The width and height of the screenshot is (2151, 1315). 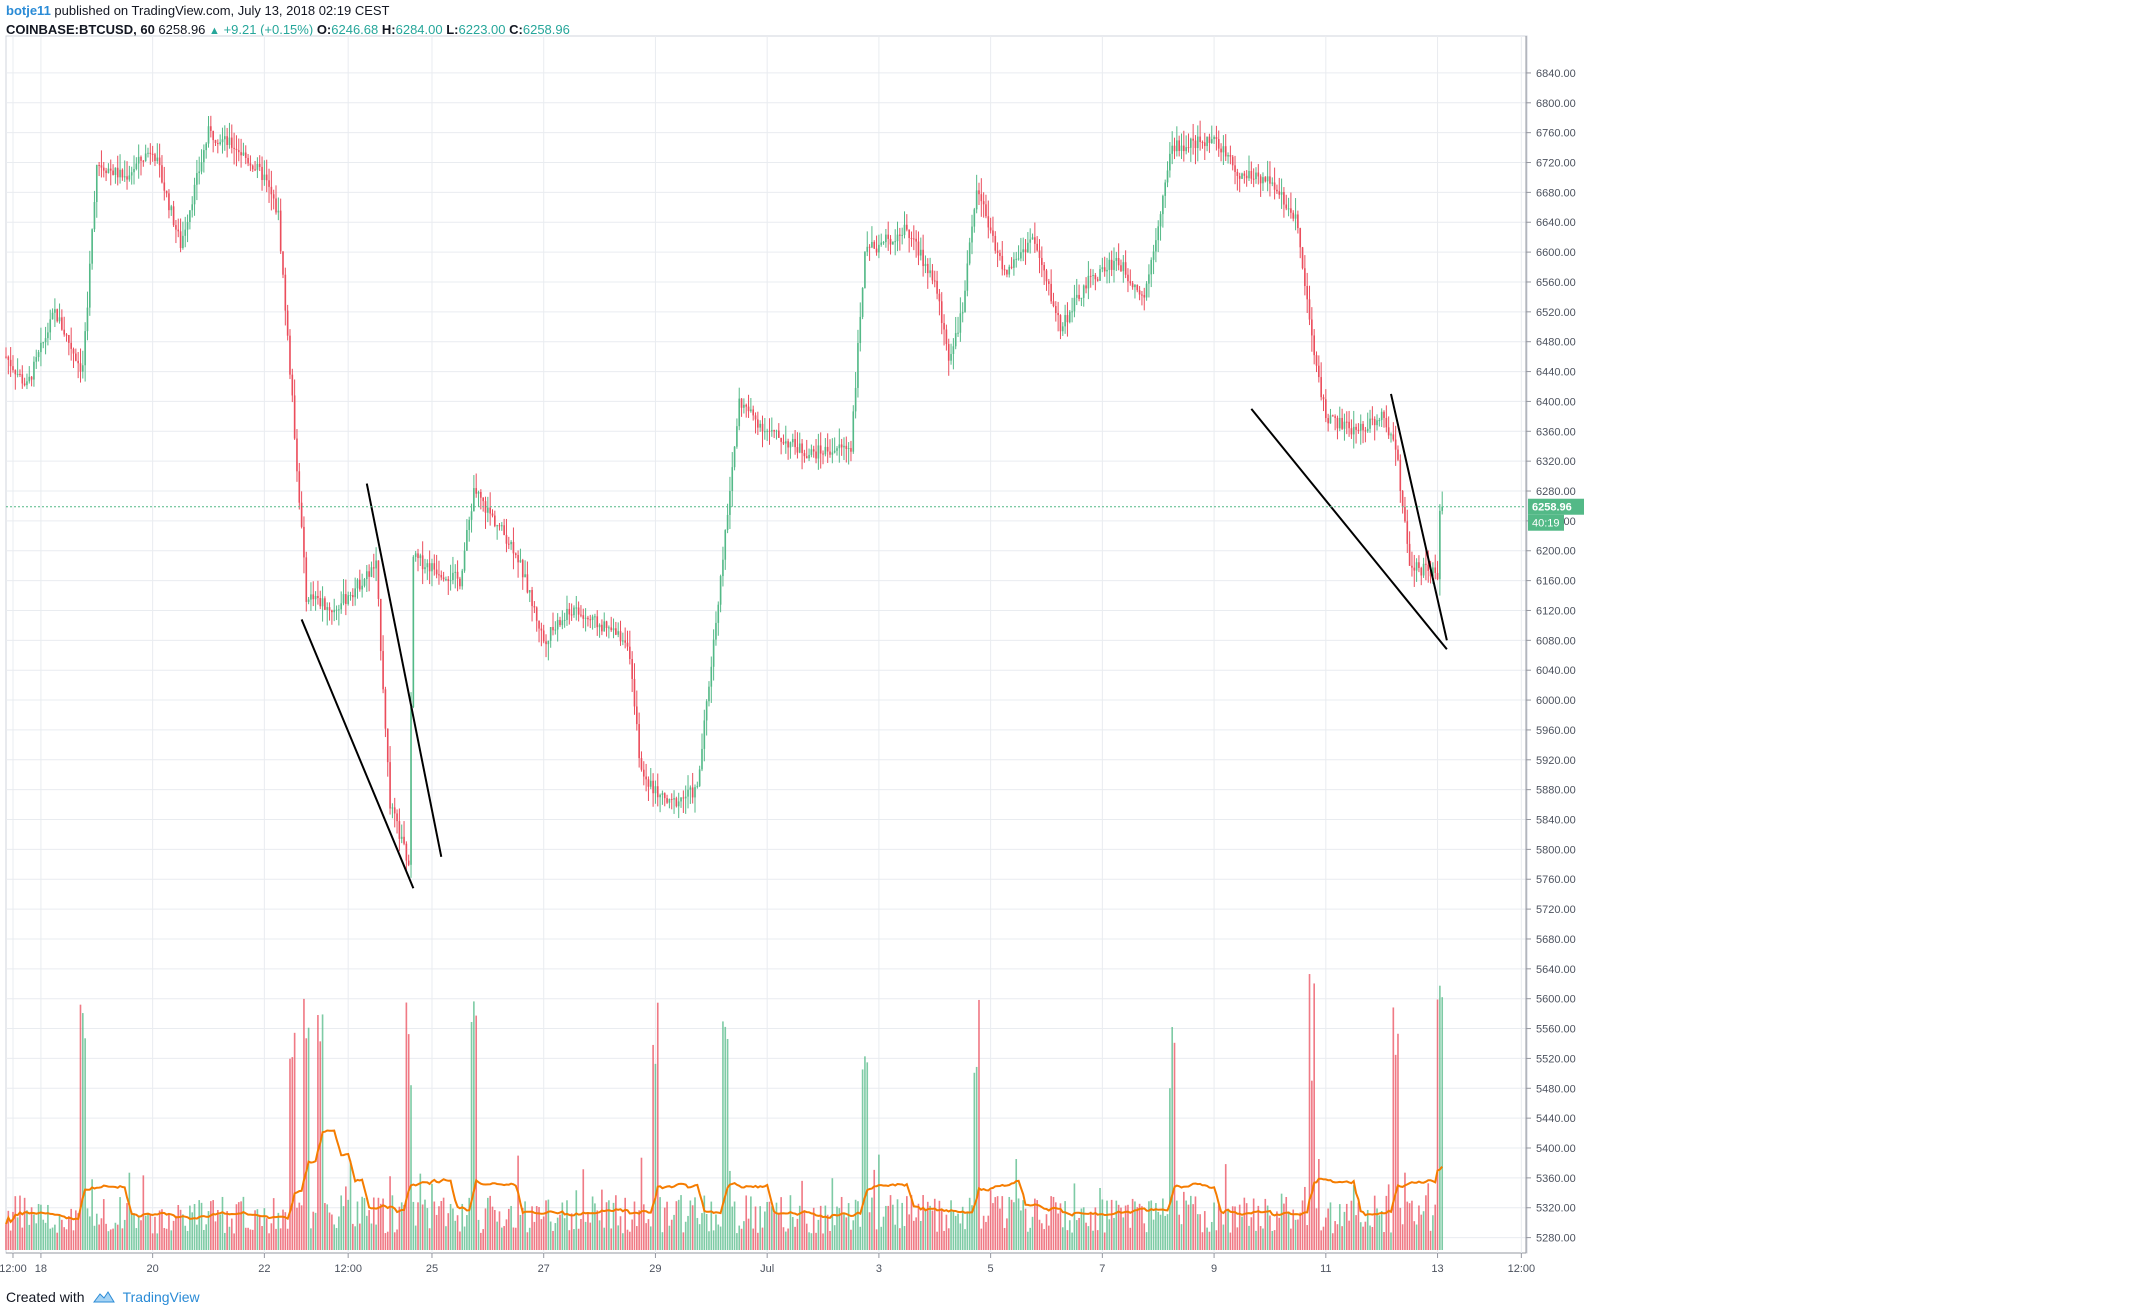 I want to click on x-tick-label: Jul, so click(x=767, y=1269).